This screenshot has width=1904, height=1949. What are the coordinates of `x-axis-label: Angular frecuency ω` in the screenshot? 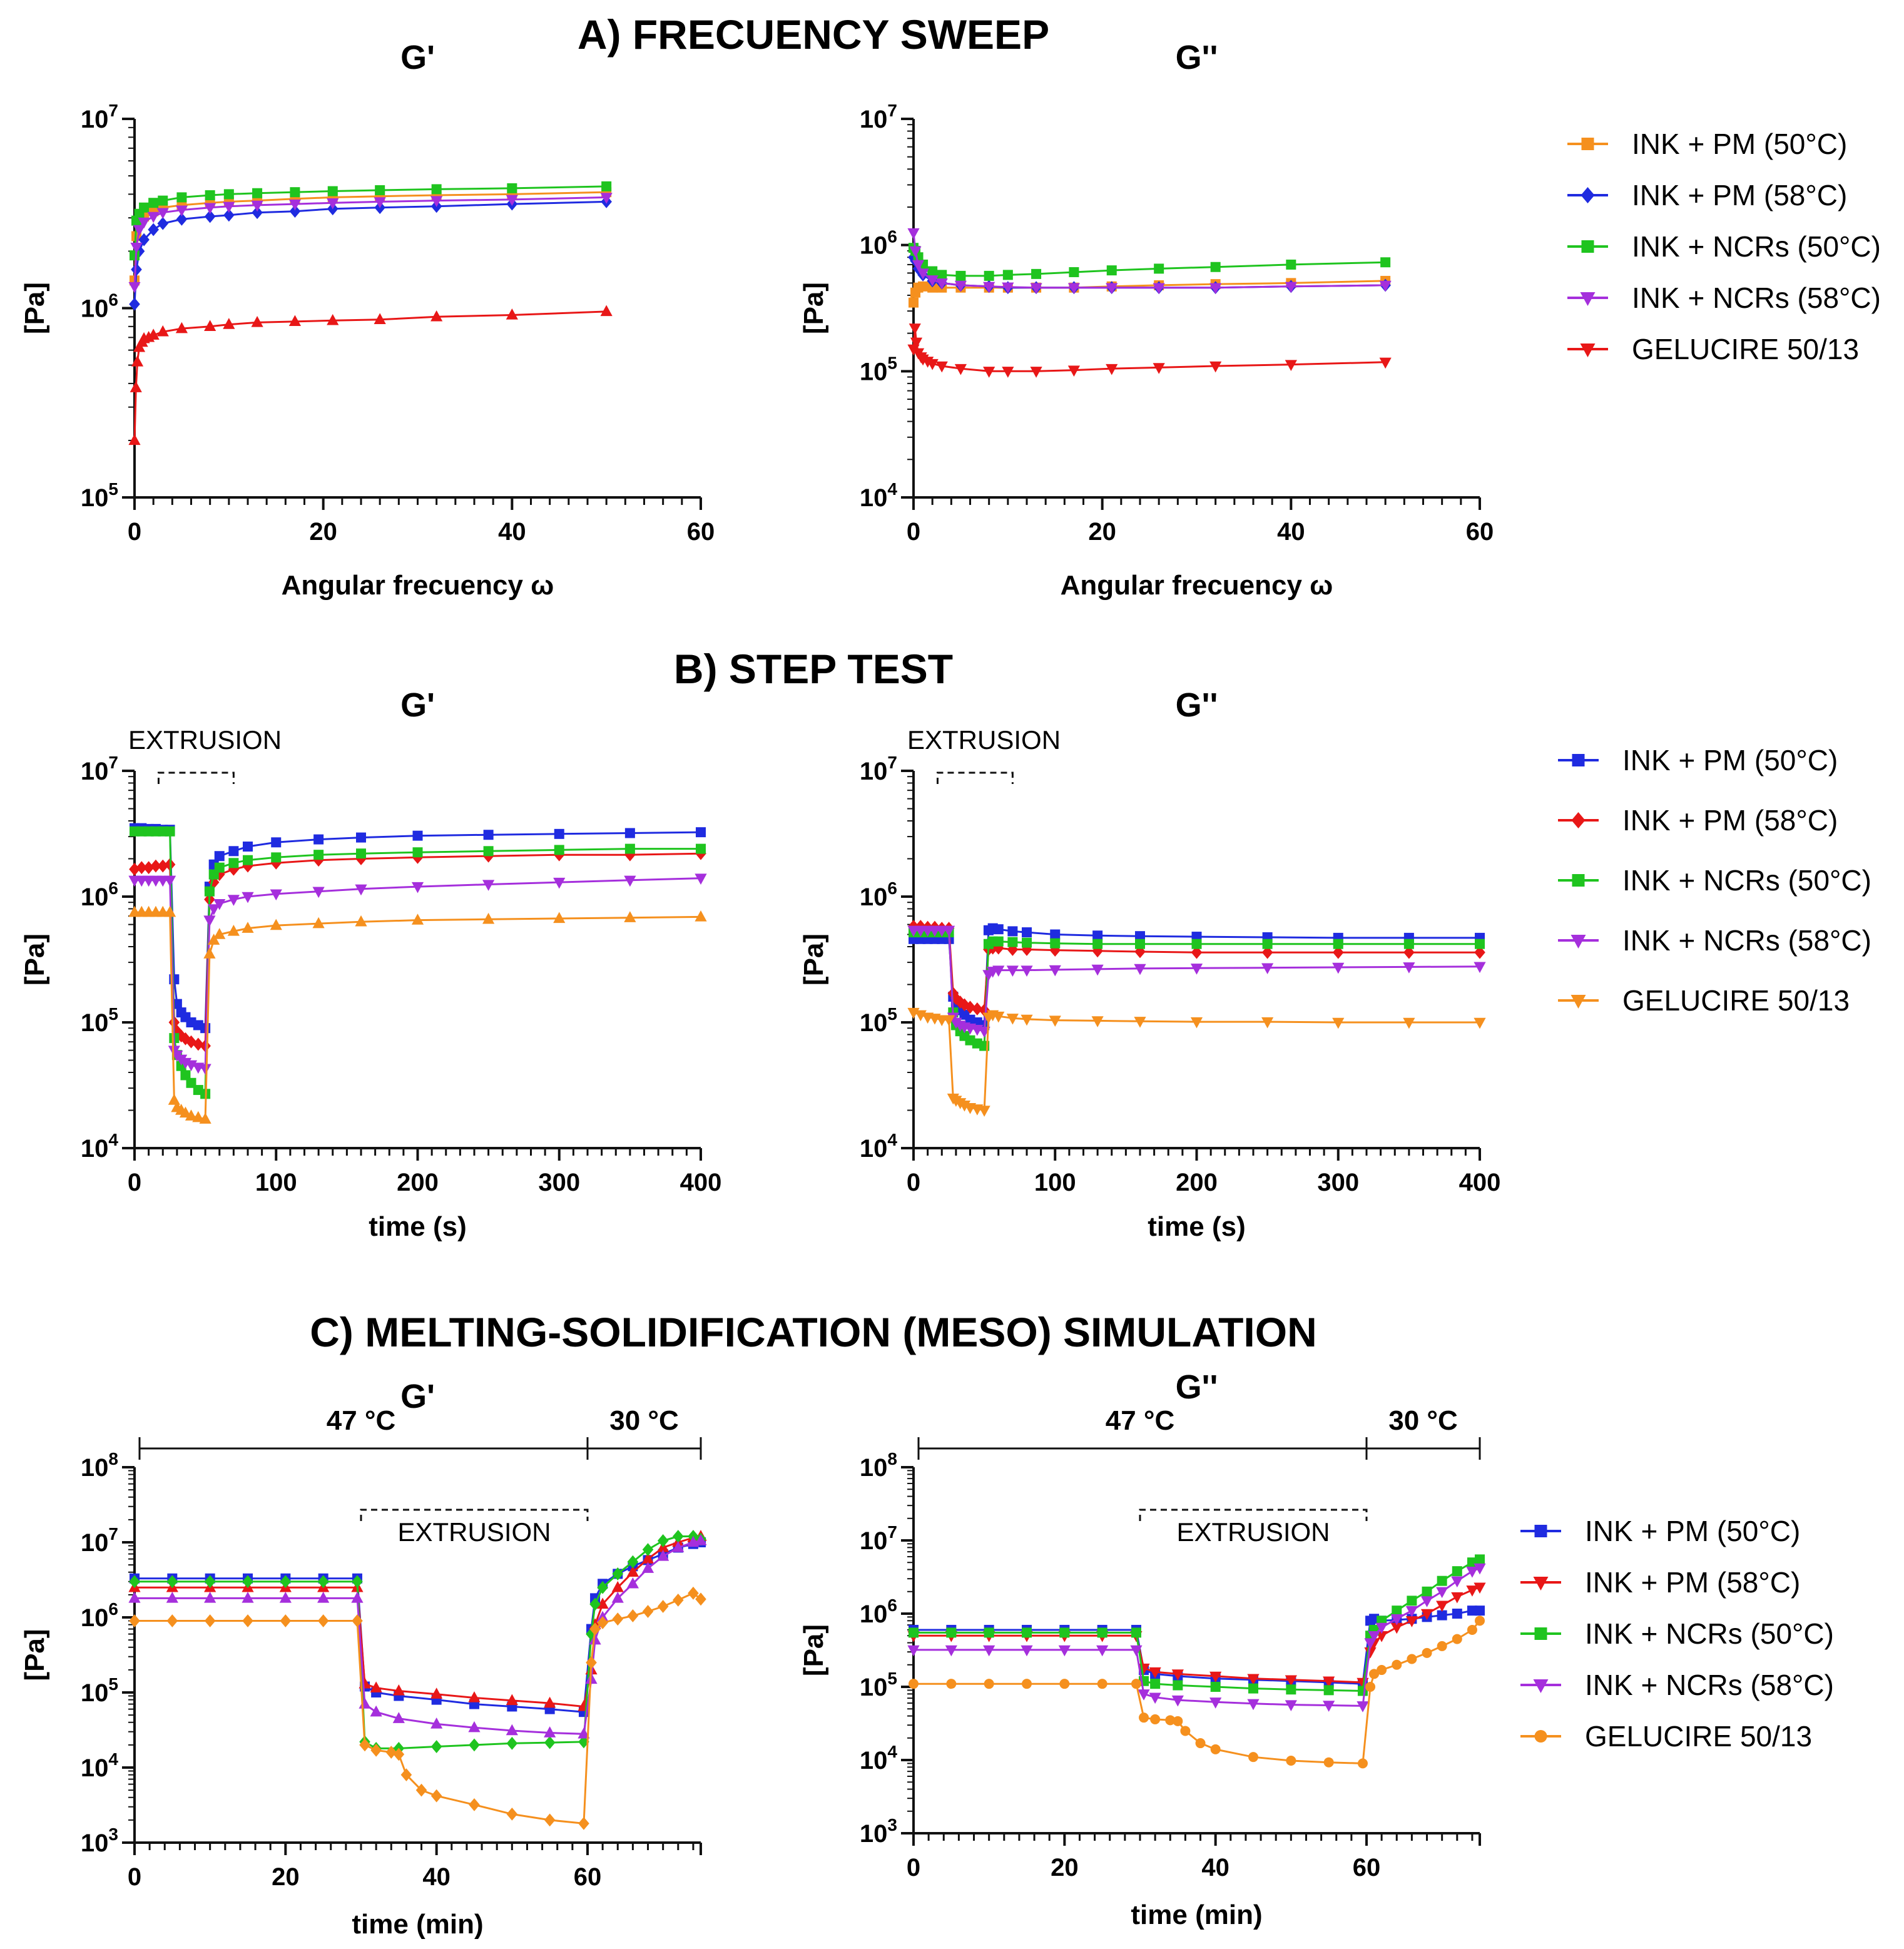 It's located at (418, 585).